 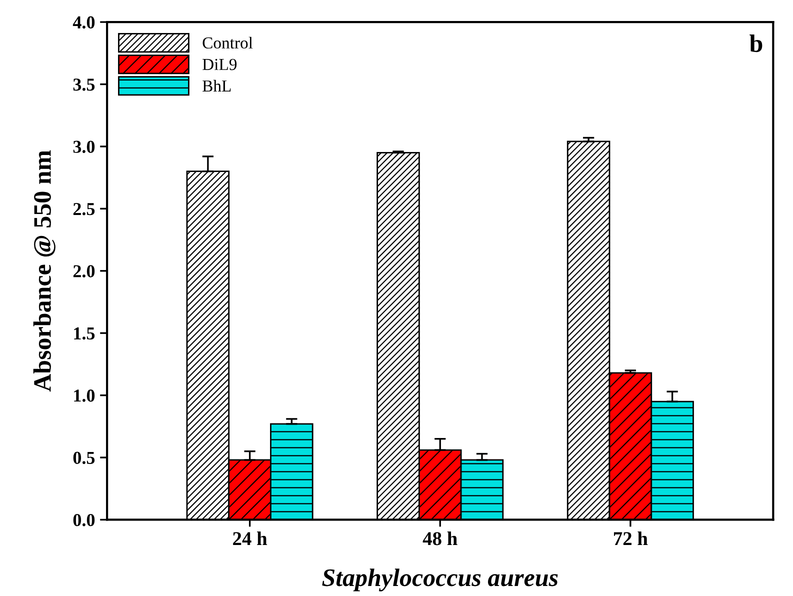 What do you see at coordinates (440, 580) in the screenshot?
I see `x-axis-title: Staphylococcus aureus` at bounding box center [440, 580].